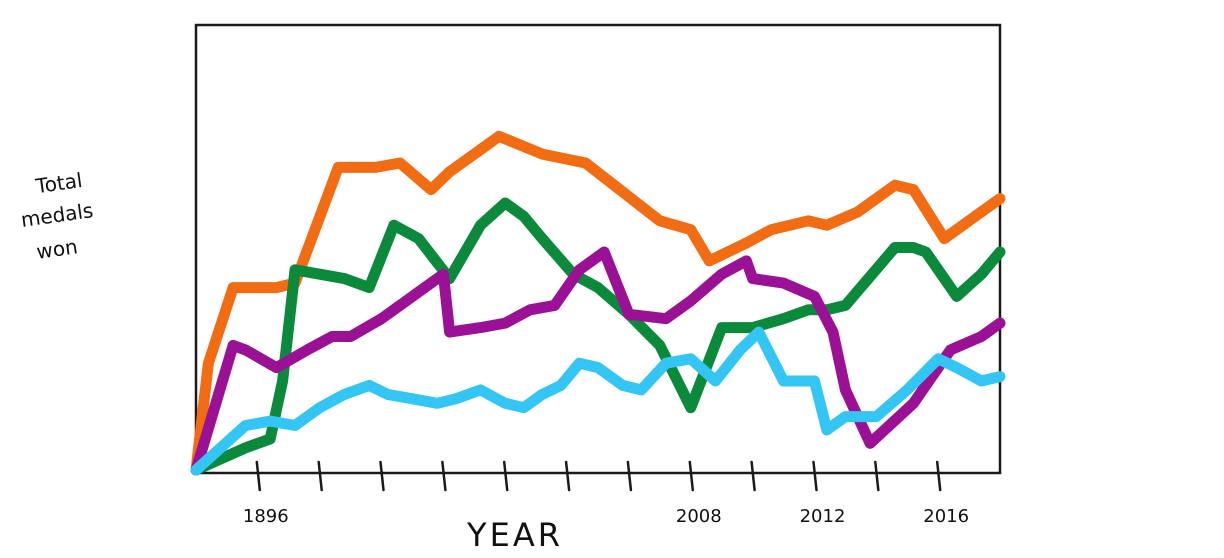  I want to click on y-axis-label: Total medals won, so click(56, 216).